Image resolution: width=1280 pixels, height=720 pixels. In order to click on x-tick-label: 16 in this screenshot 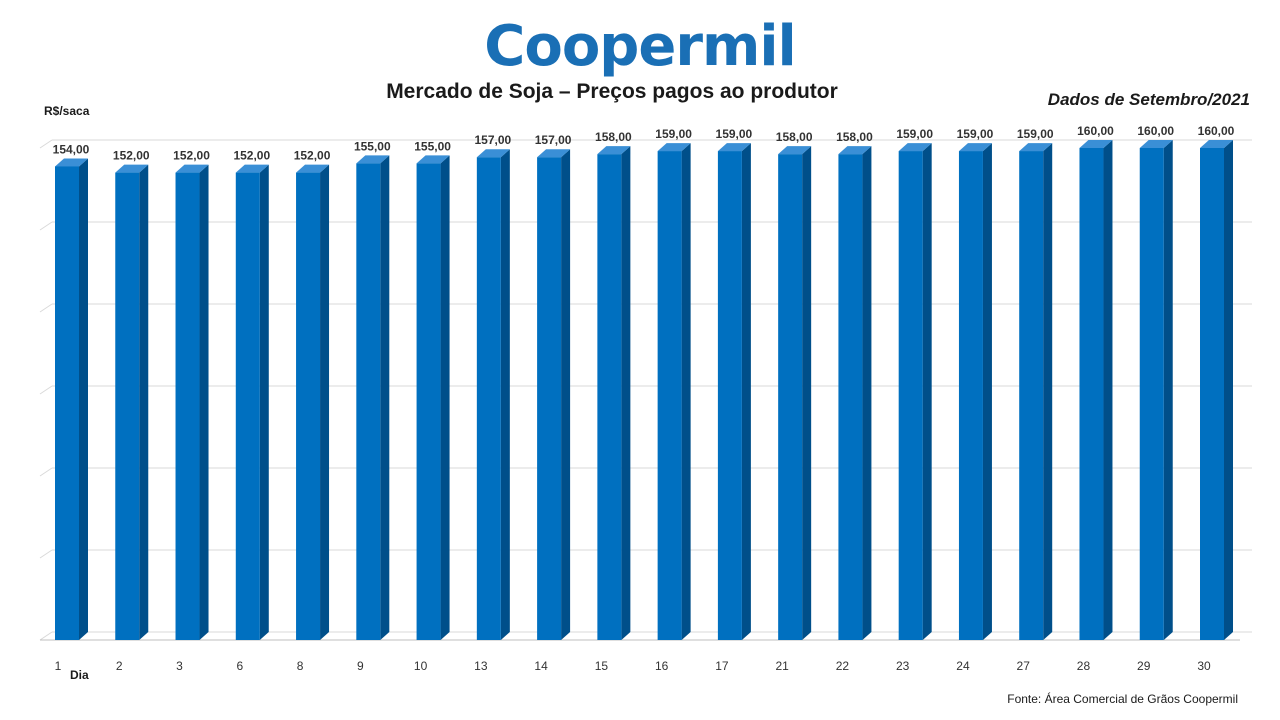, I will do `click(662, 666)`.